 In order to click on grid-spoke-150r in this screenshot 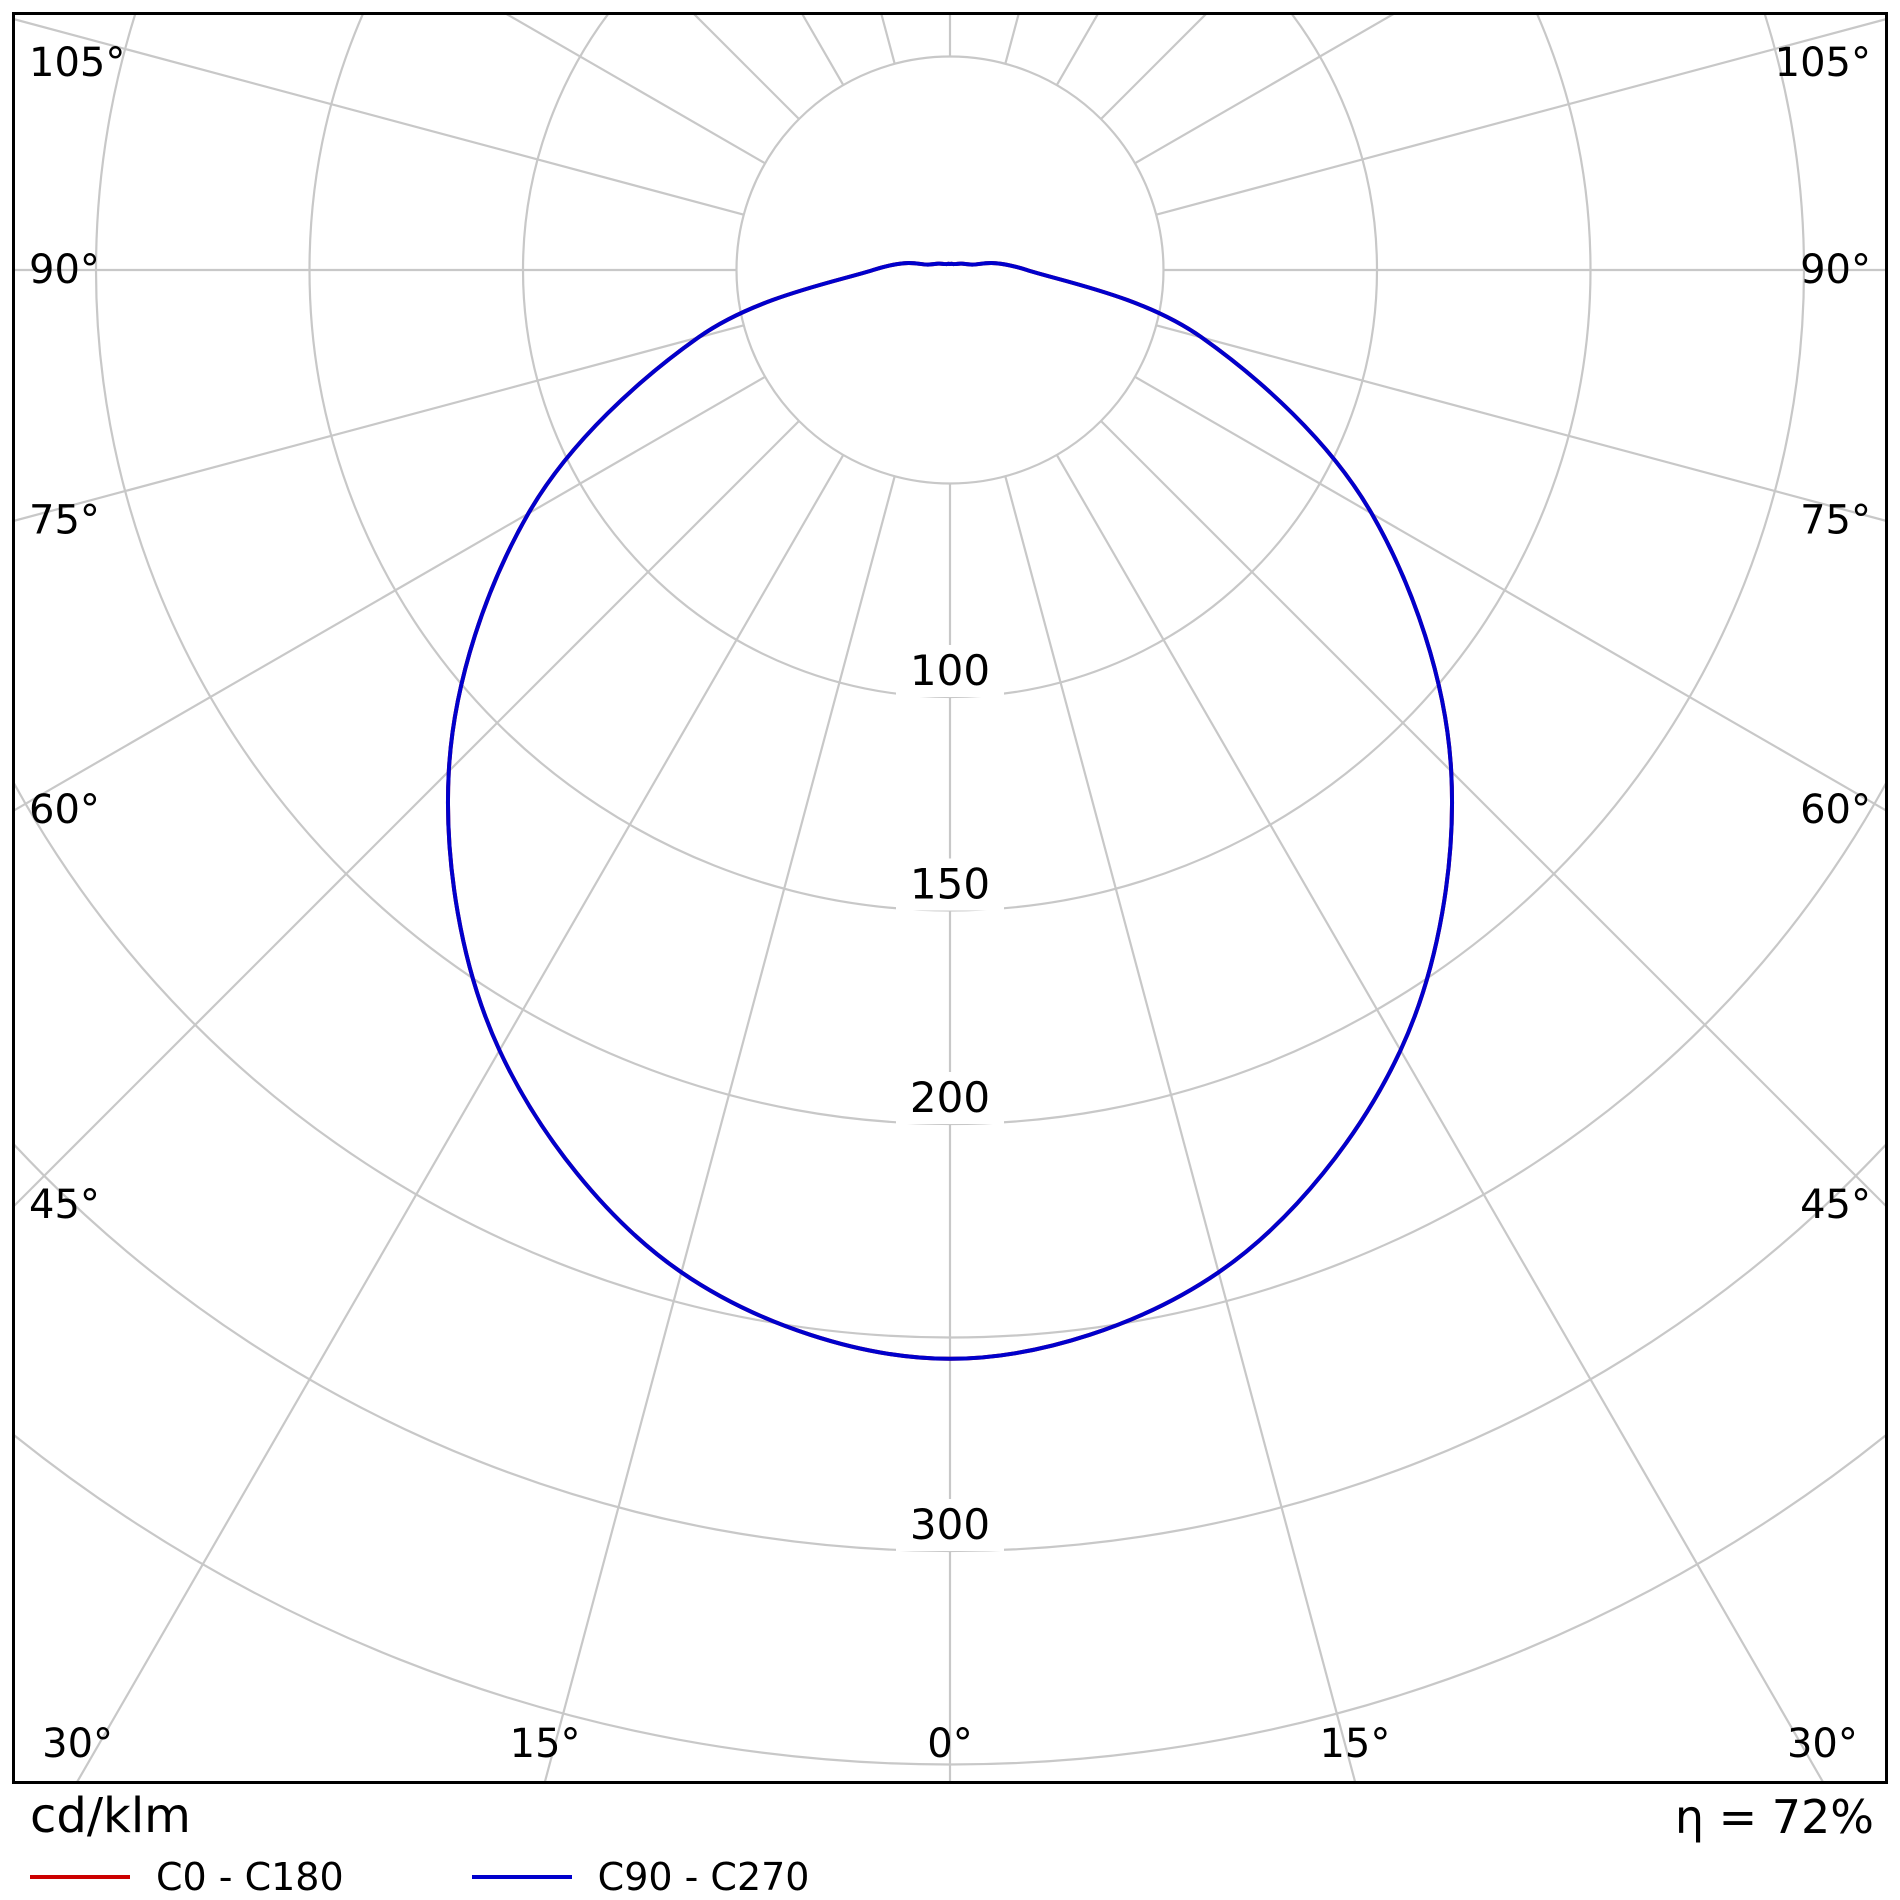, I will do `click(1077, 50)`.